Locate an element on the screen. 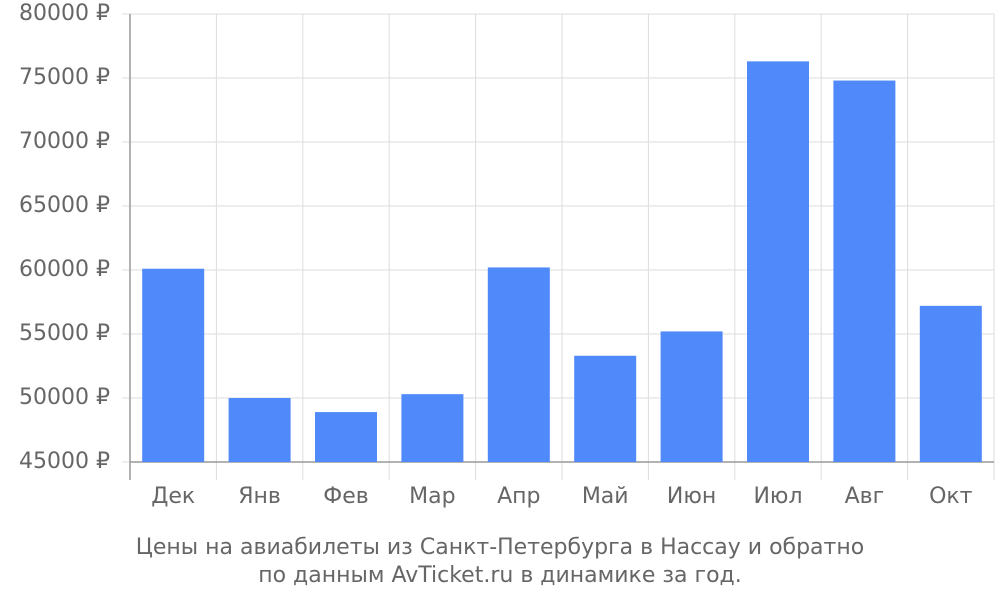  y-tick-label: 75000 ₽ is located at coordinates (64, 77).